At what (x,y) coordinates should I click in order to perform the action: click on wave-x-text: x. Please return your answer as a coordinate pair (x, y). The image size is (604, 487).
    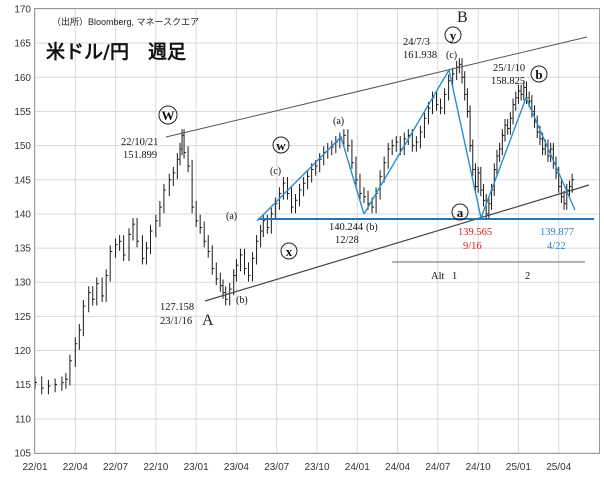
    Looking at the image, I should click on (289, 251).